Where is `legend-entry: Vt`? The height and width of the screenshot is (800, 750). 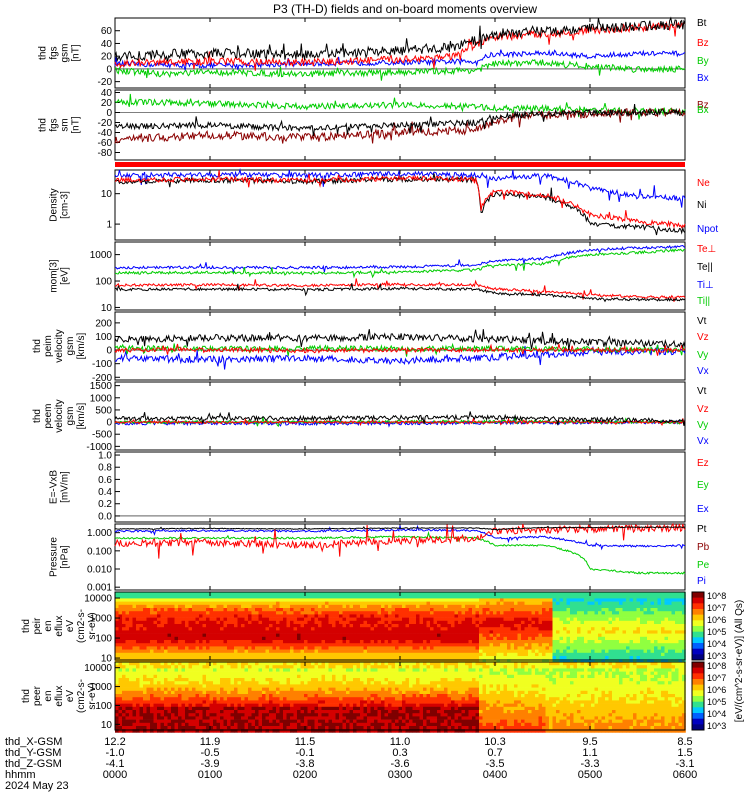
legend-entry: Vt is located at coordinates (702, 321).